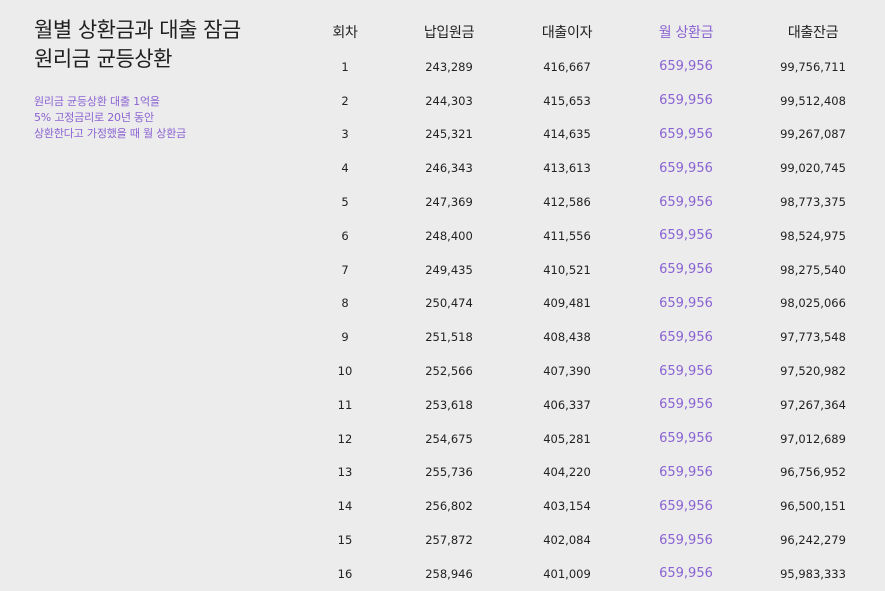 Image resolution: width=885 pixels, height=591 pixels. I want to click on cell-balance: 98,524,975, so click(813, 235).